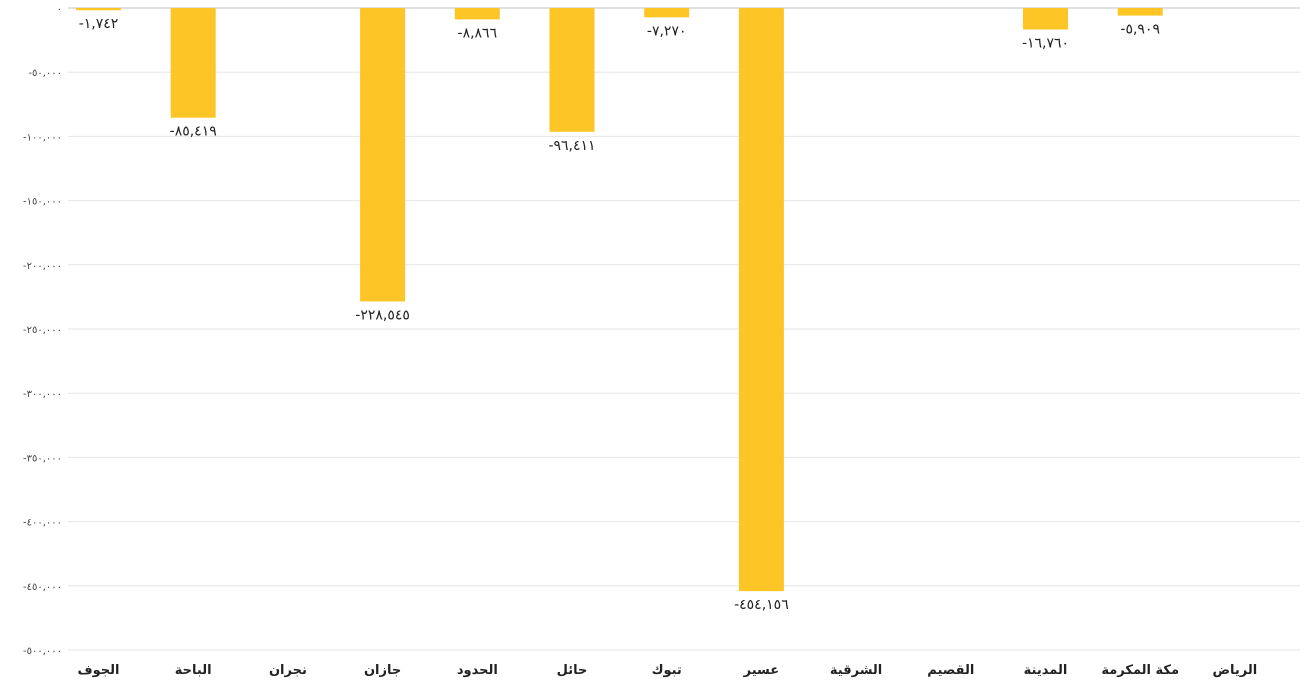 Image resolution: width=1304 pixels, height=686 pixels. What do you see at coordinates (950, 670) in the screenshot?
I see `x-category-label: القصيم` at bounding box center [950, 670].